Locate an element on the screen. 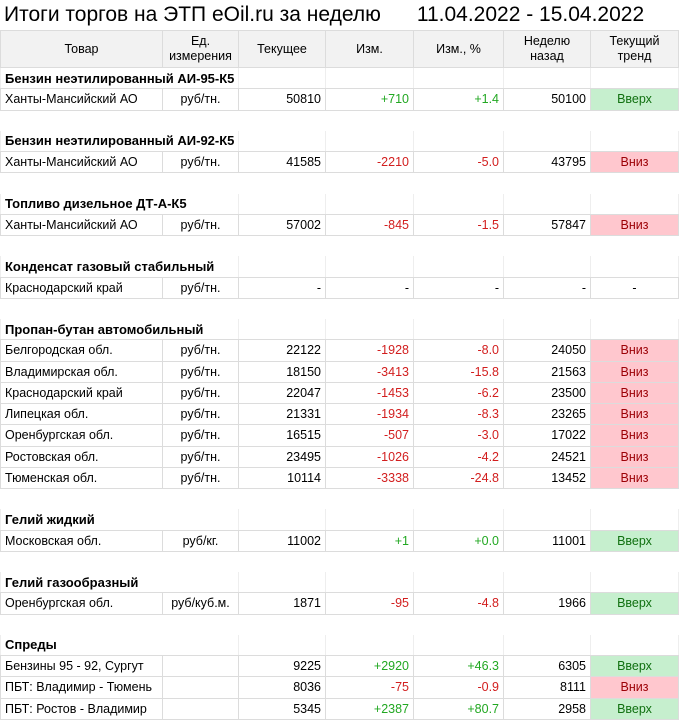  week-ago-price-cell: 17022 is located at coordinates (547, 435).